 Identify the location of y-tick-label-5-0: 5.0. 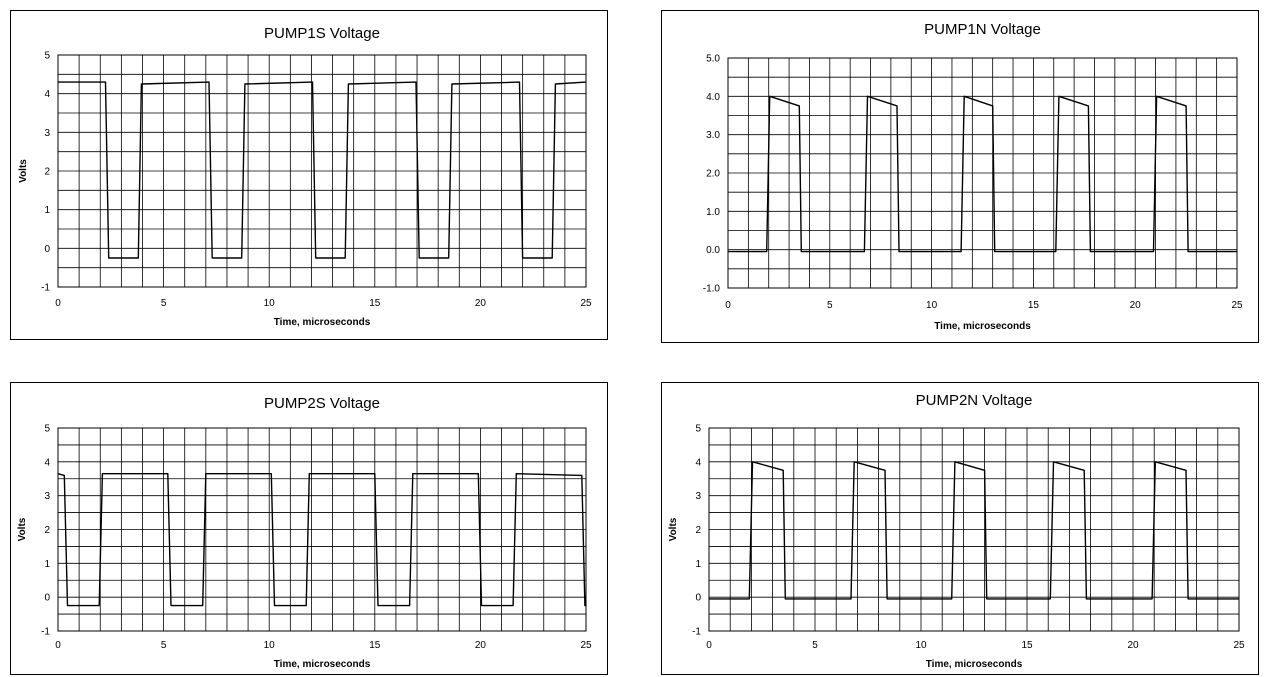
(713, 59).